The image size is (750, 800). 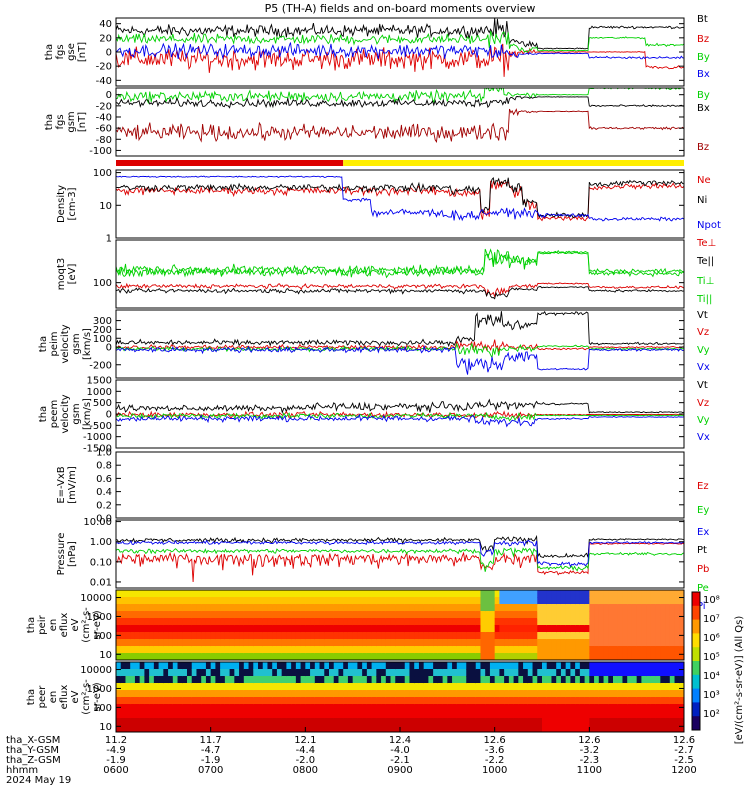 I want to click on peem_vel-ylabel: [km/s], so click(x=87, y=414).